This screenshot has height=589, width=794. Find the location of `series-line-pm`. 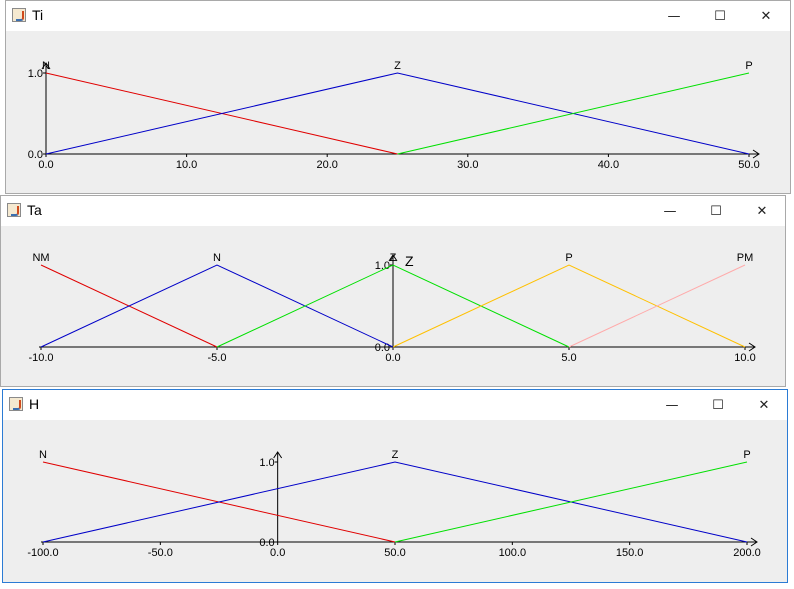

series-line-pm is located at coordinates (657, 306).